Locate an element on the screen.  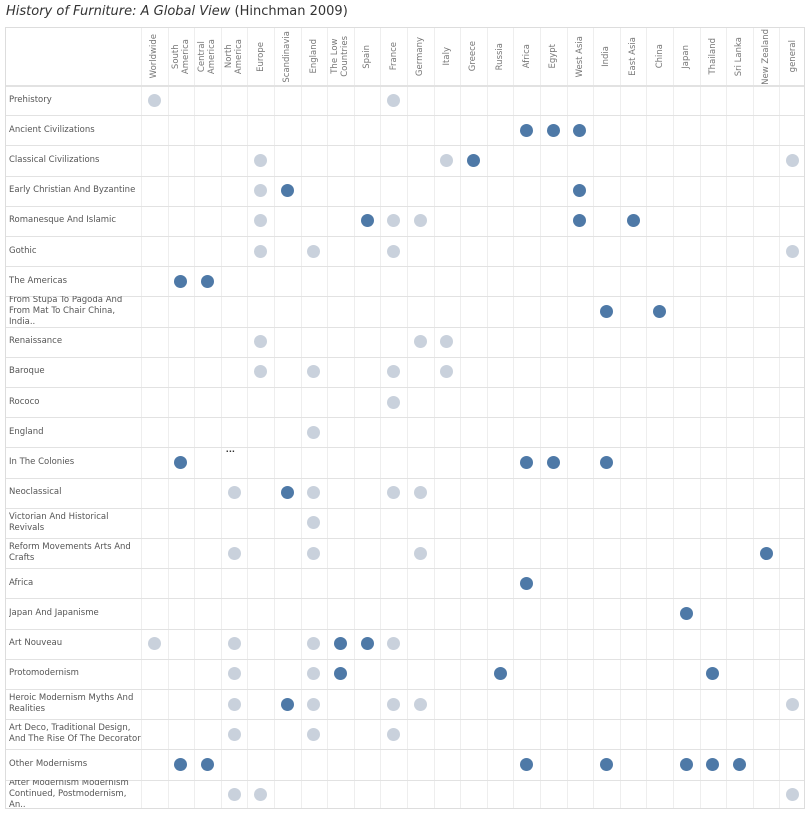
row-label: Art Nouveau is located at coordinates (36, 643).